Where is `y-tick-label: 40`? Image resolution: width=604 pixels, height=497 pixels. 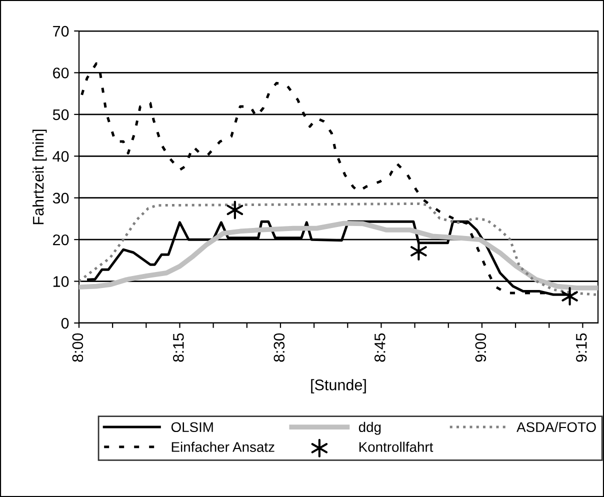 y-tick-label: 40 is located at coordinates (60, 156).